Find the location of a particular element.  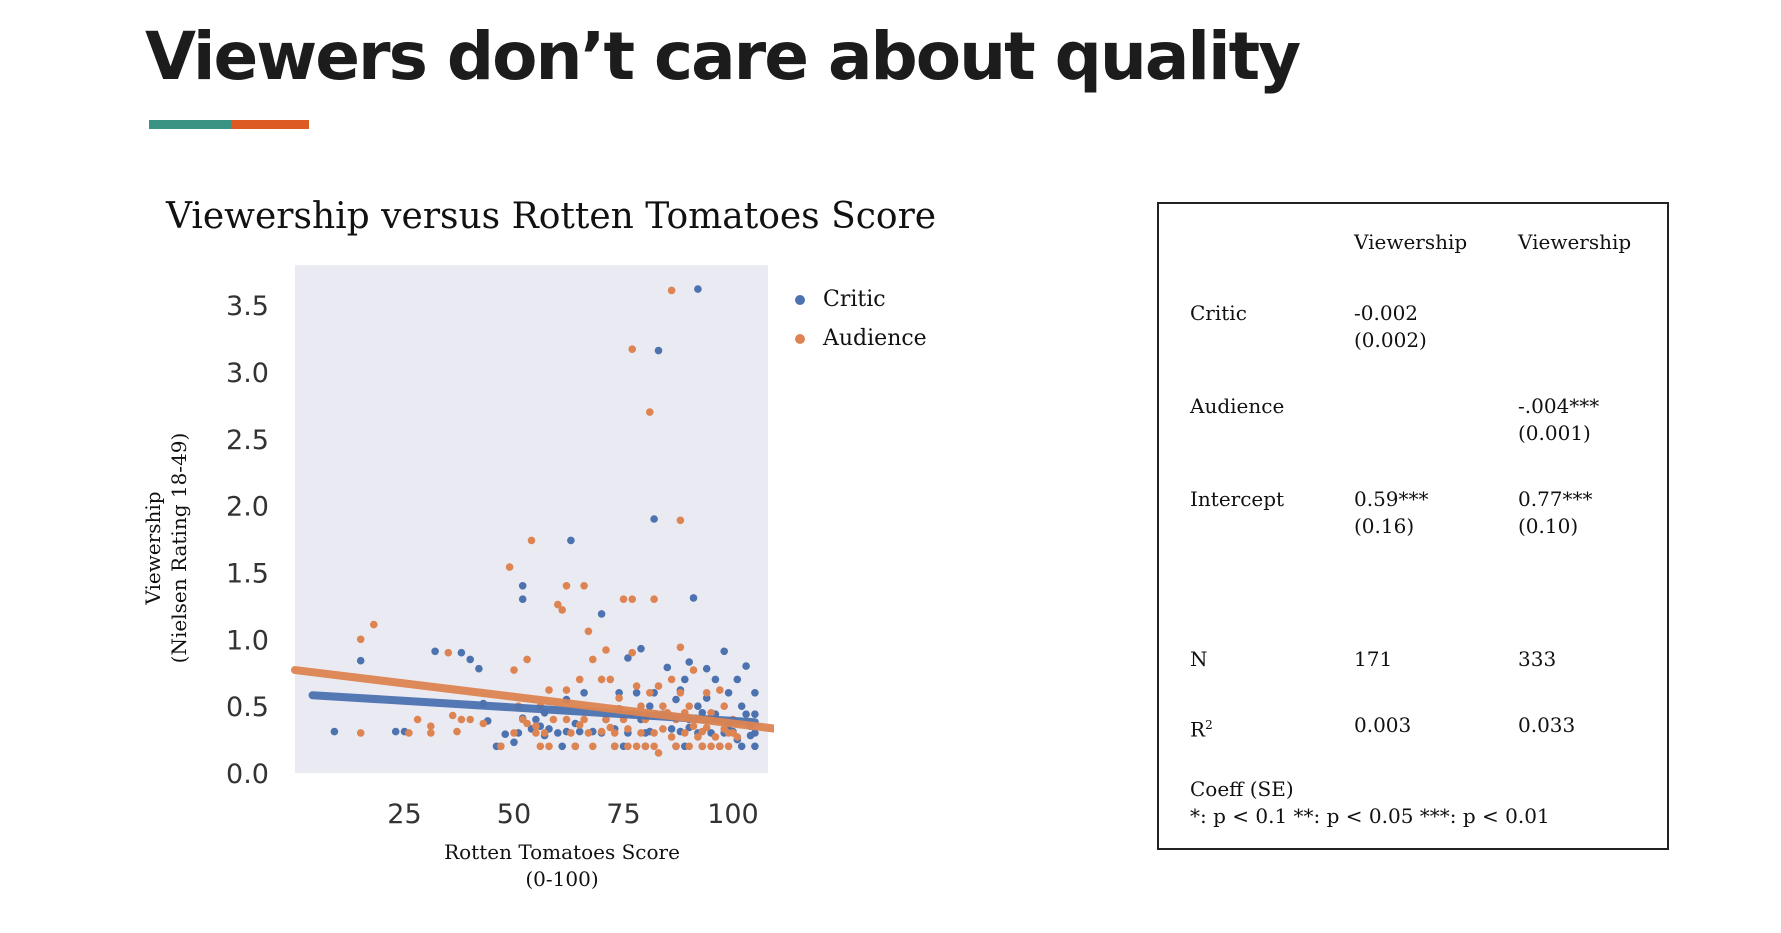

y-tick-label: 2.5 is located at coordinates (247, 440).